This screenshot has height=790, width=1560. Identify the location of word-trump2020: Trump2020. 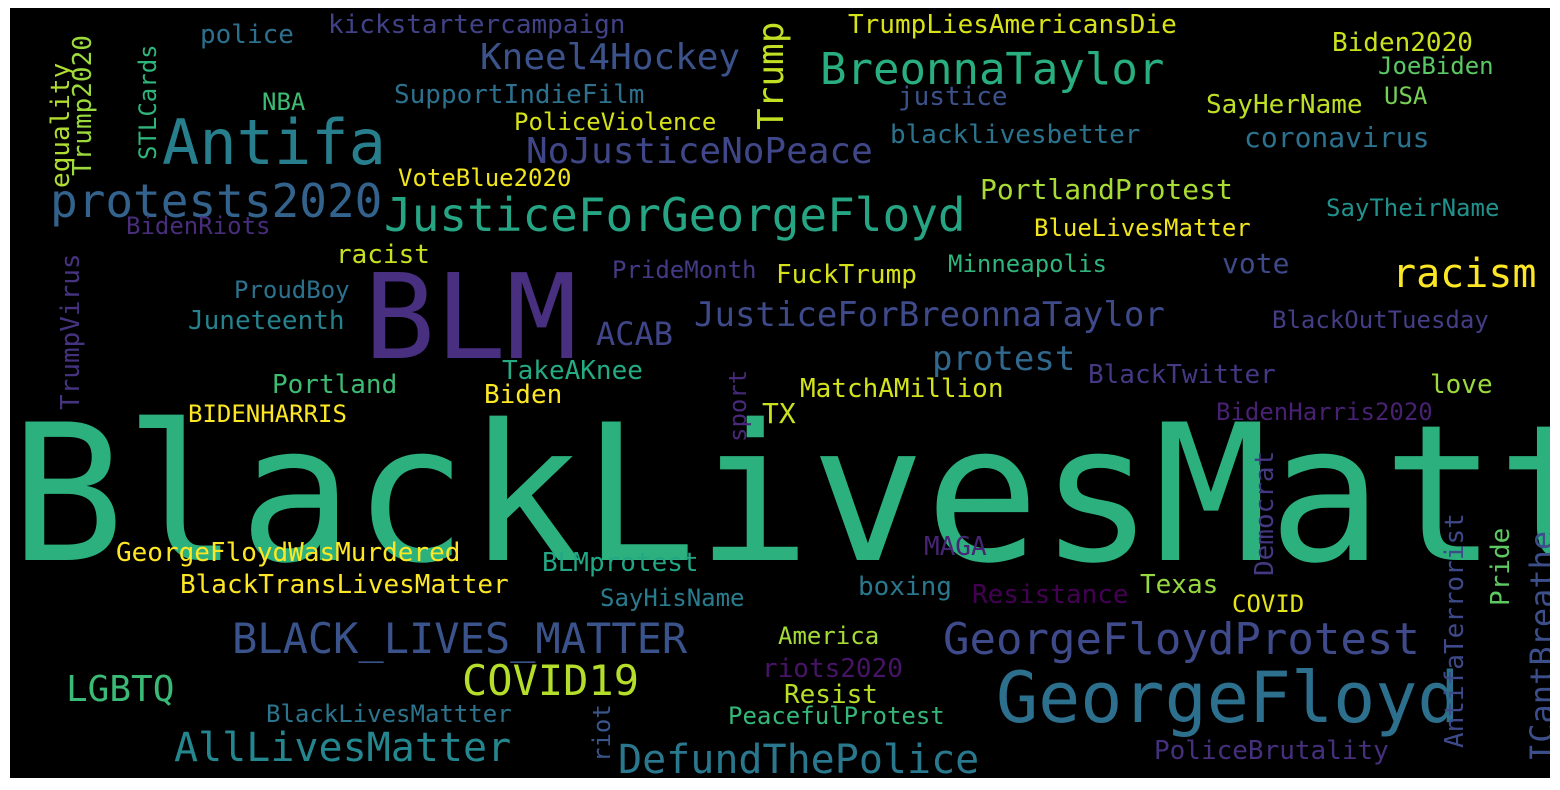
(83, 105).